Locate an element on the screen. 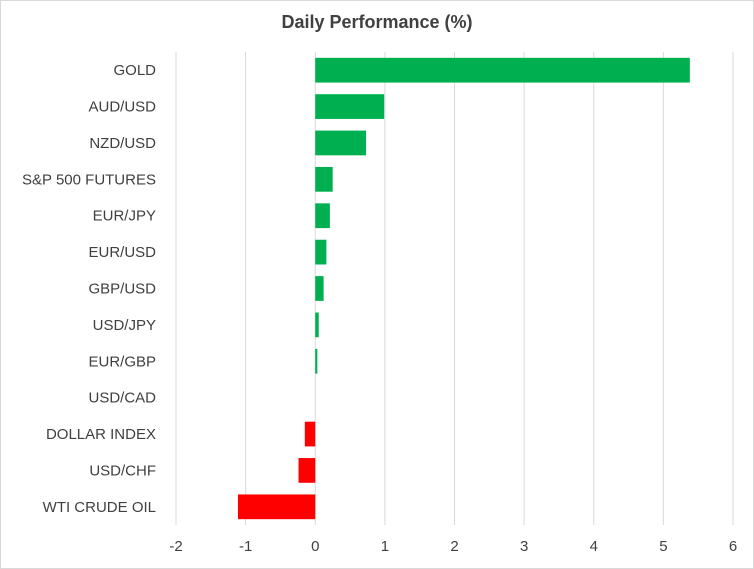 The height and width of the screenshot is (569, 754). bar-eur-usd is located at coordinates (321, 252).